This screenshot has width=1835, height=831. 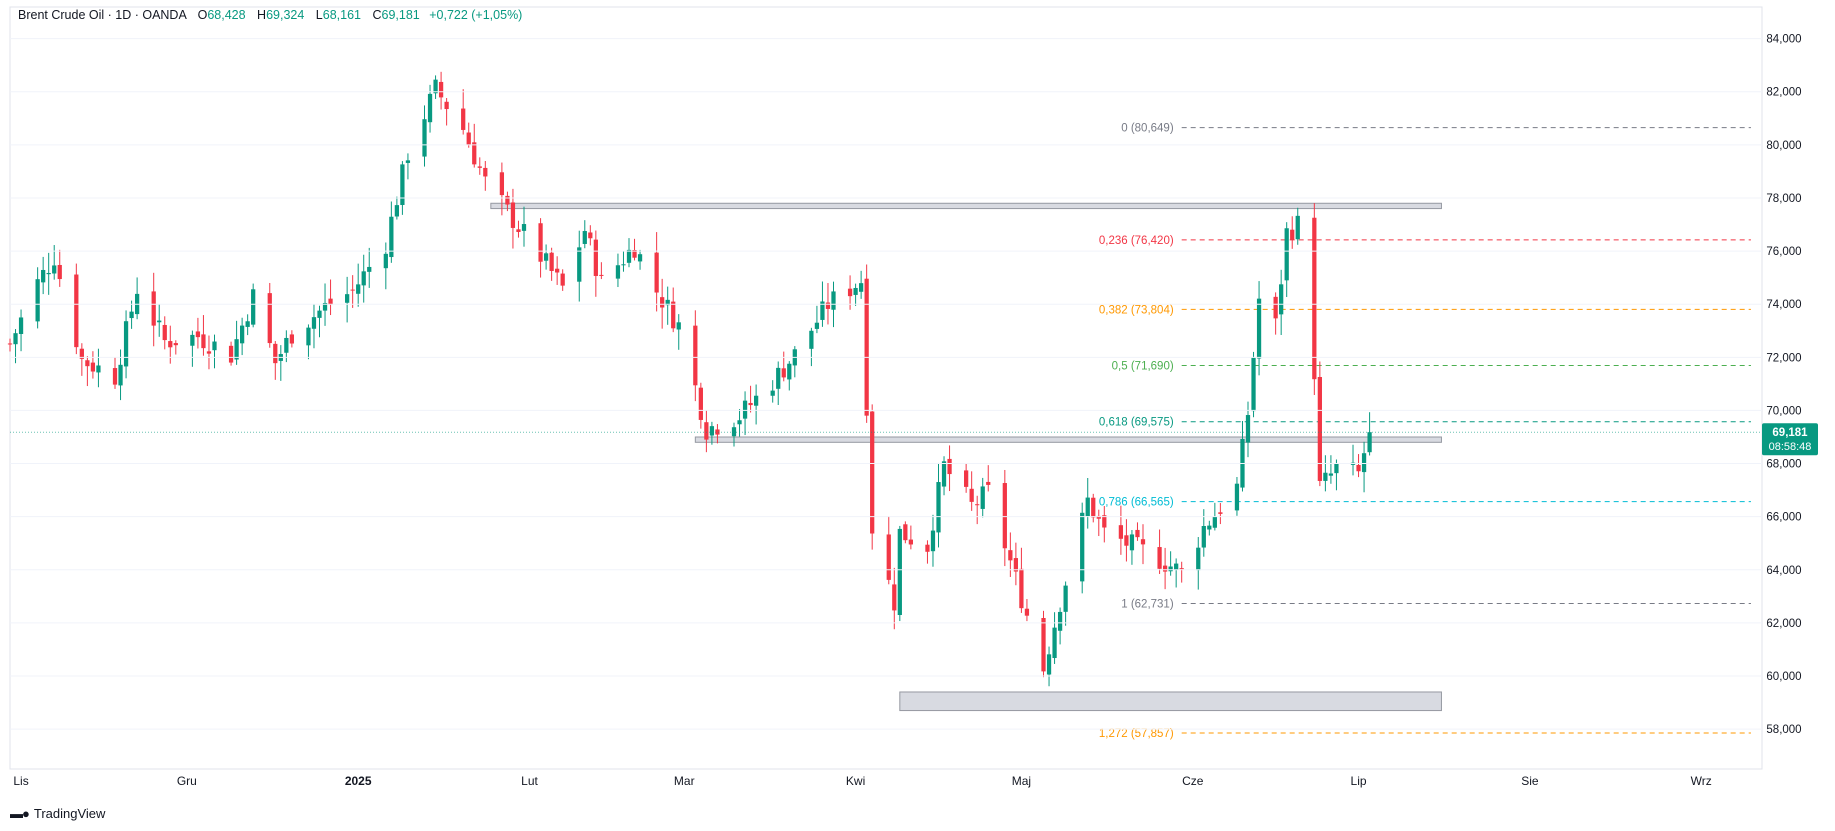 I want to click on tradingview-branding: ▬● TradingView, so click(x=57, y=813).